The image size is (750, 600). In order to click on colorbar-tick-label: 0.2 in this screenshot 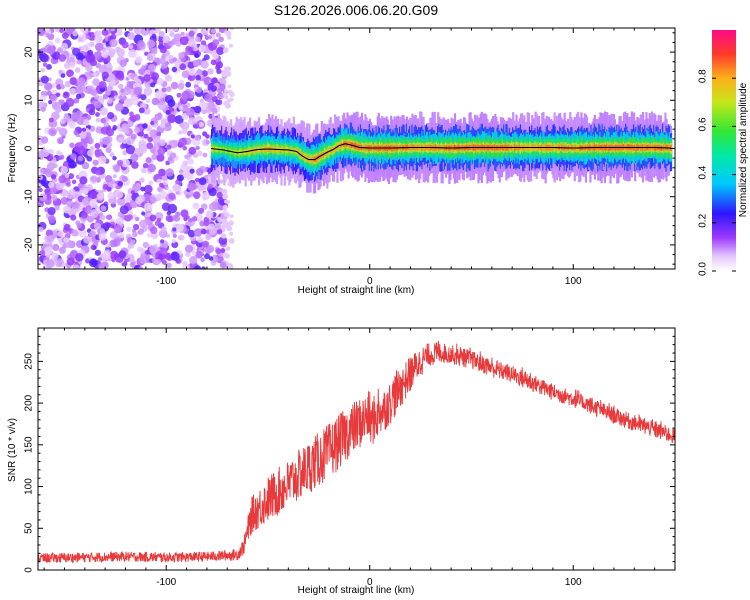, I will do `click(703, 220)`.